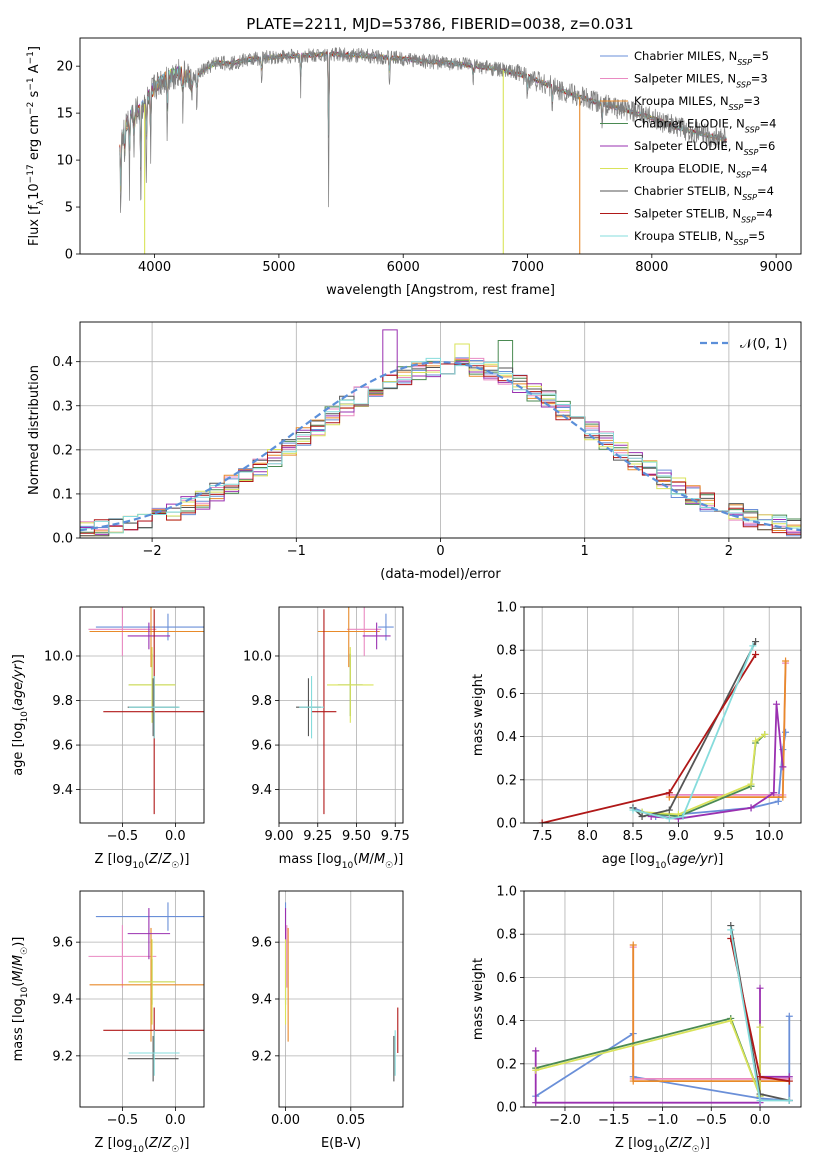  I want to click on weight-marker-chabrier-miles, so click(786, 732).